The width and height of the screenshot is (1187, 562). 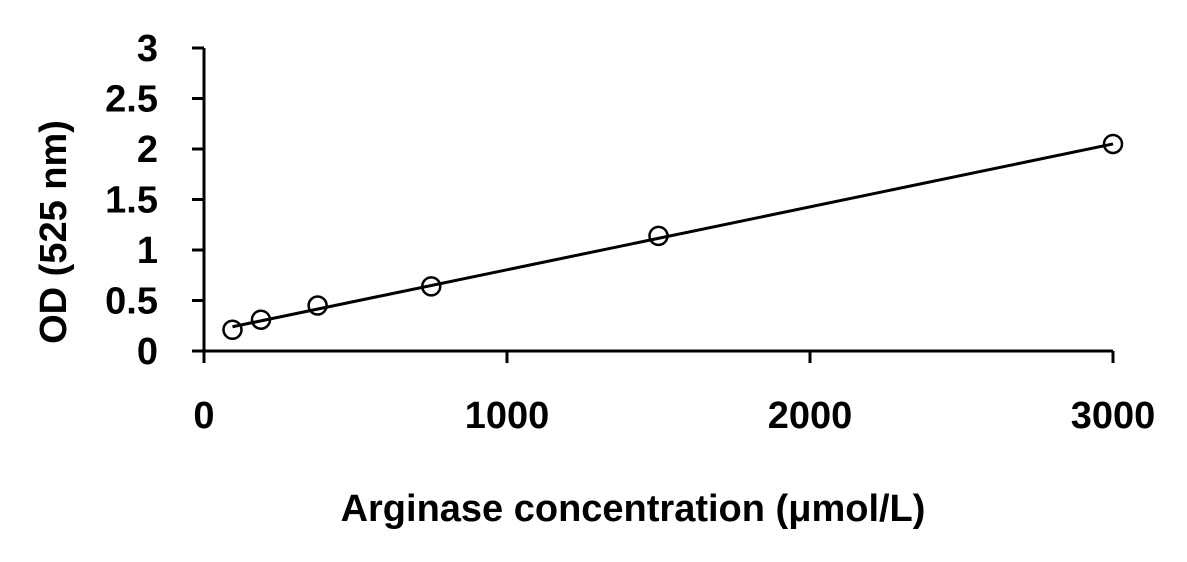 What do you see at coordinates (674, 394) in the screenshot?
I see `x-axis-ticks: 0 1000 2000 3000` at bounding box center [674, 394].